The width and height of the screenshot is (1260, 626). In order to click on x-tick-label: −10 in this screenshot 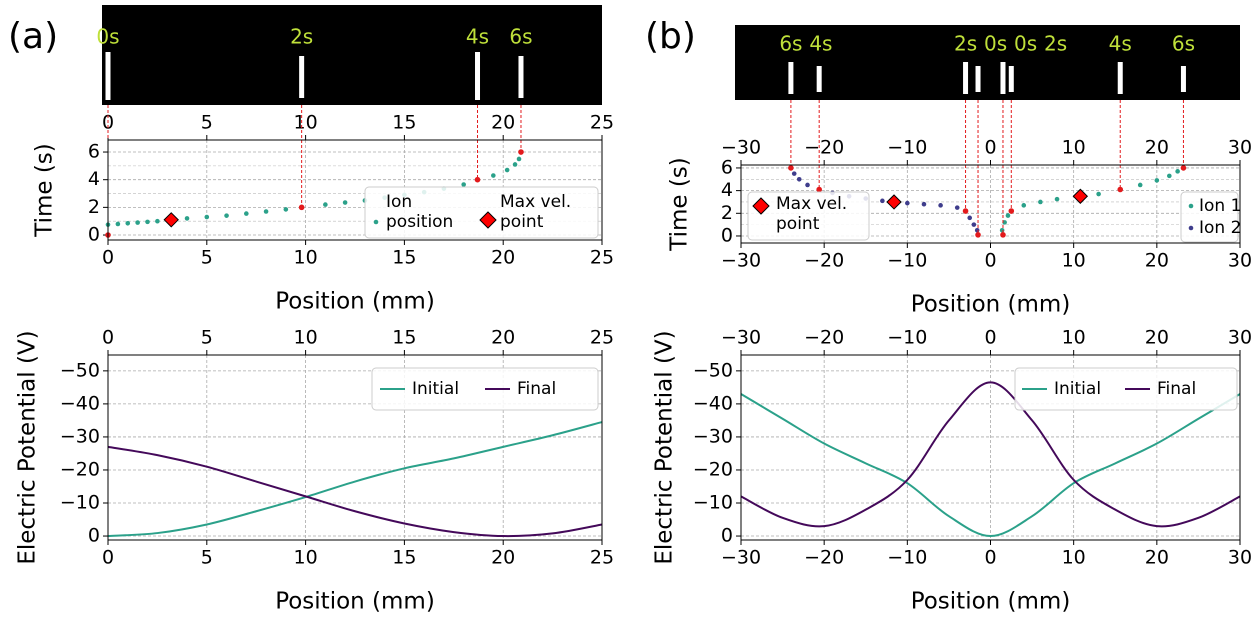, I will do `click(907, 558)`.